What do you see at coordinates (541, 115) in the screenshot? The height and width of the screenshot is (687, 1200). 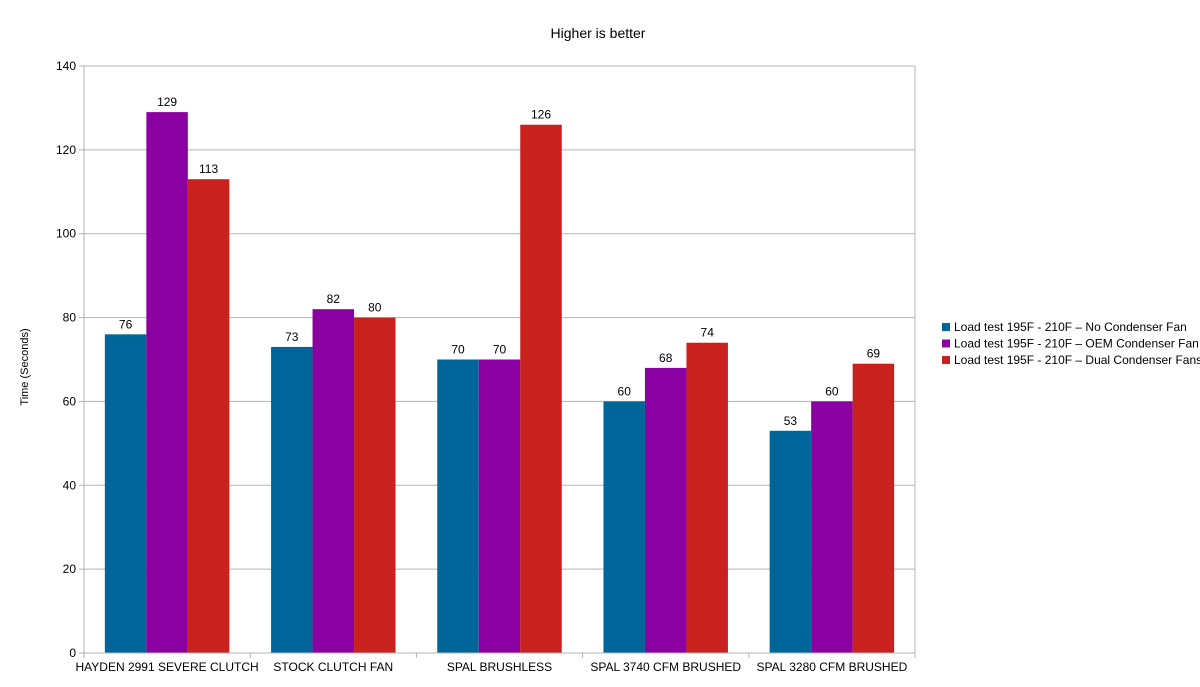 I see `bar-value-label: 126` at bounding box center [541, 115].